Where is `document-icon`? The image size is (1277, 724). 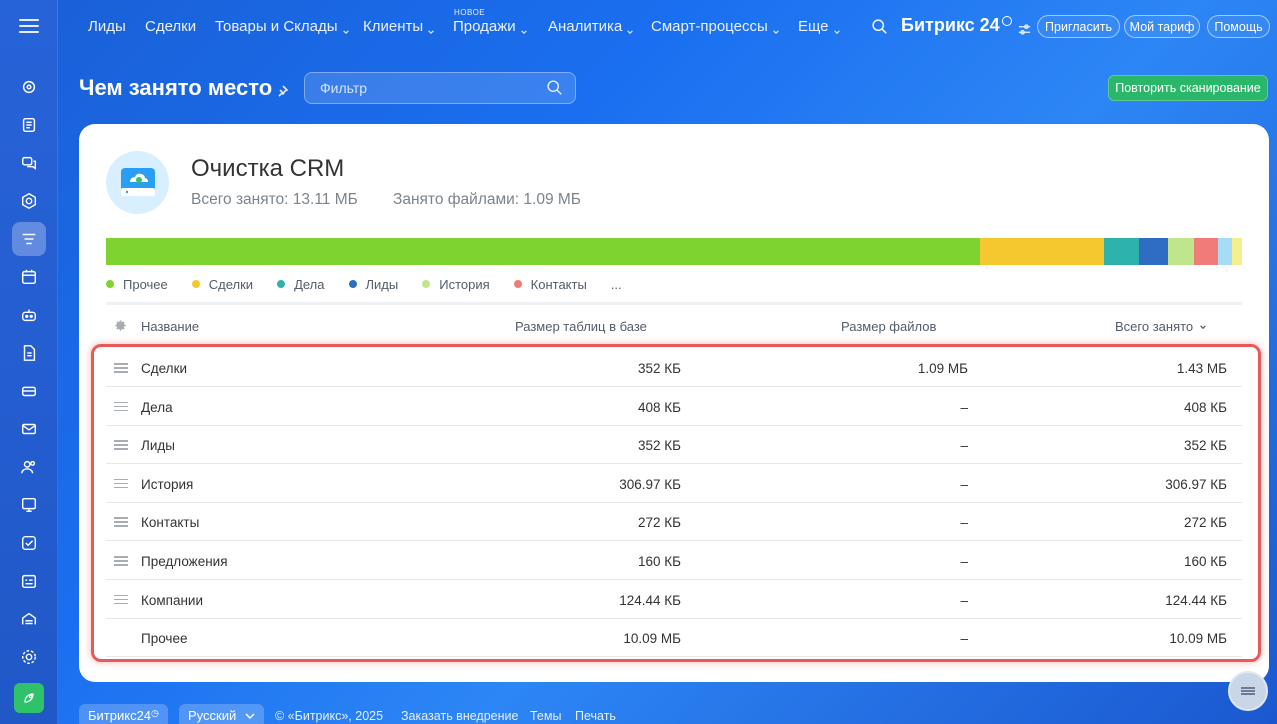
document-icon is located at coordinates (29, 353).